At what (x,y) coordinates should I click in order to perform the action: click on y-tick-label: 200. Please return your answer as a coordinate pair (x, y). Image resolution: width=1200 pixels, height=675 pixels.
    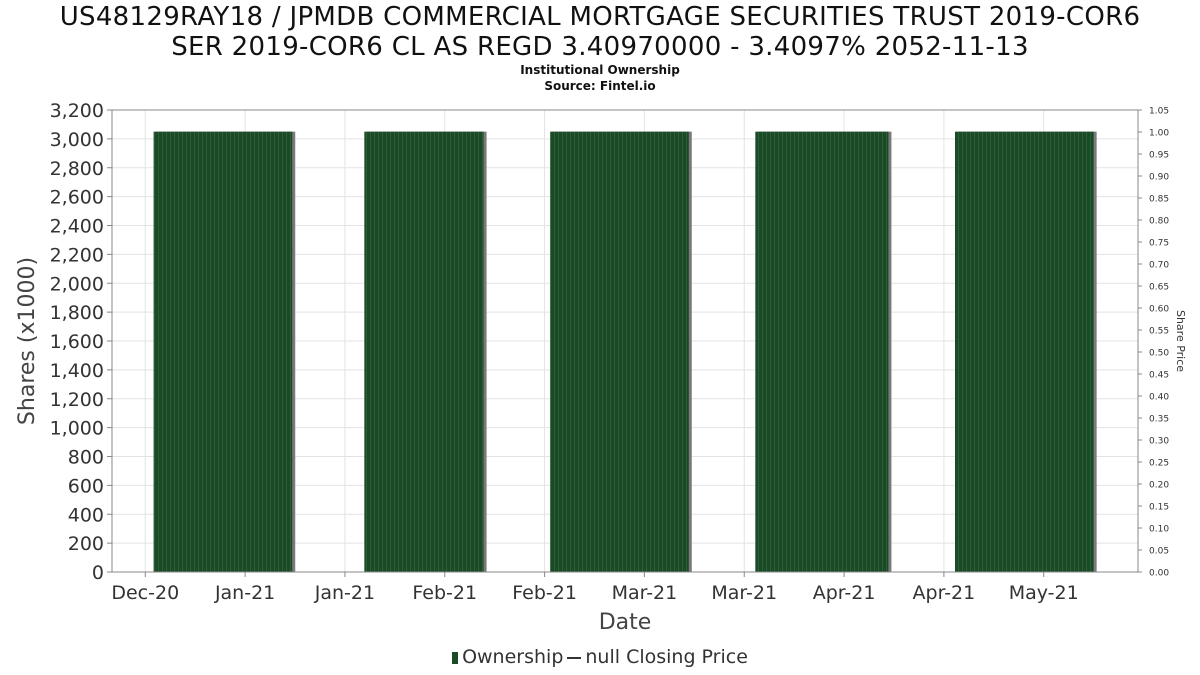
    Looking at the image, I should click on (86, 544).